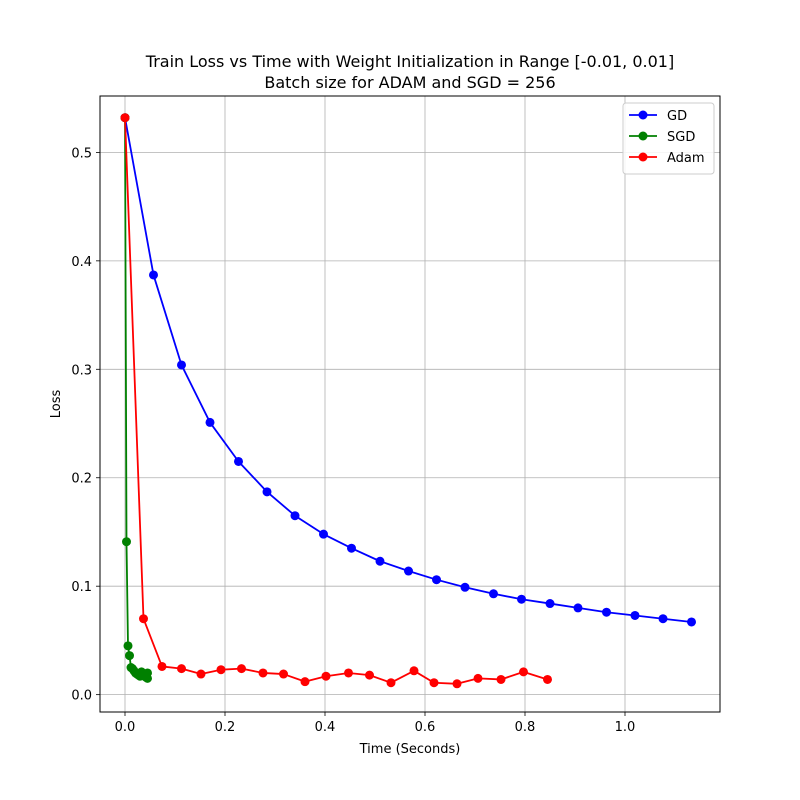 Image resolution: width=800 pixels, height=800 pixels. I want to click on chart-subtitle: Batch size for ADAM and SGD = 256, so click(409, 82).